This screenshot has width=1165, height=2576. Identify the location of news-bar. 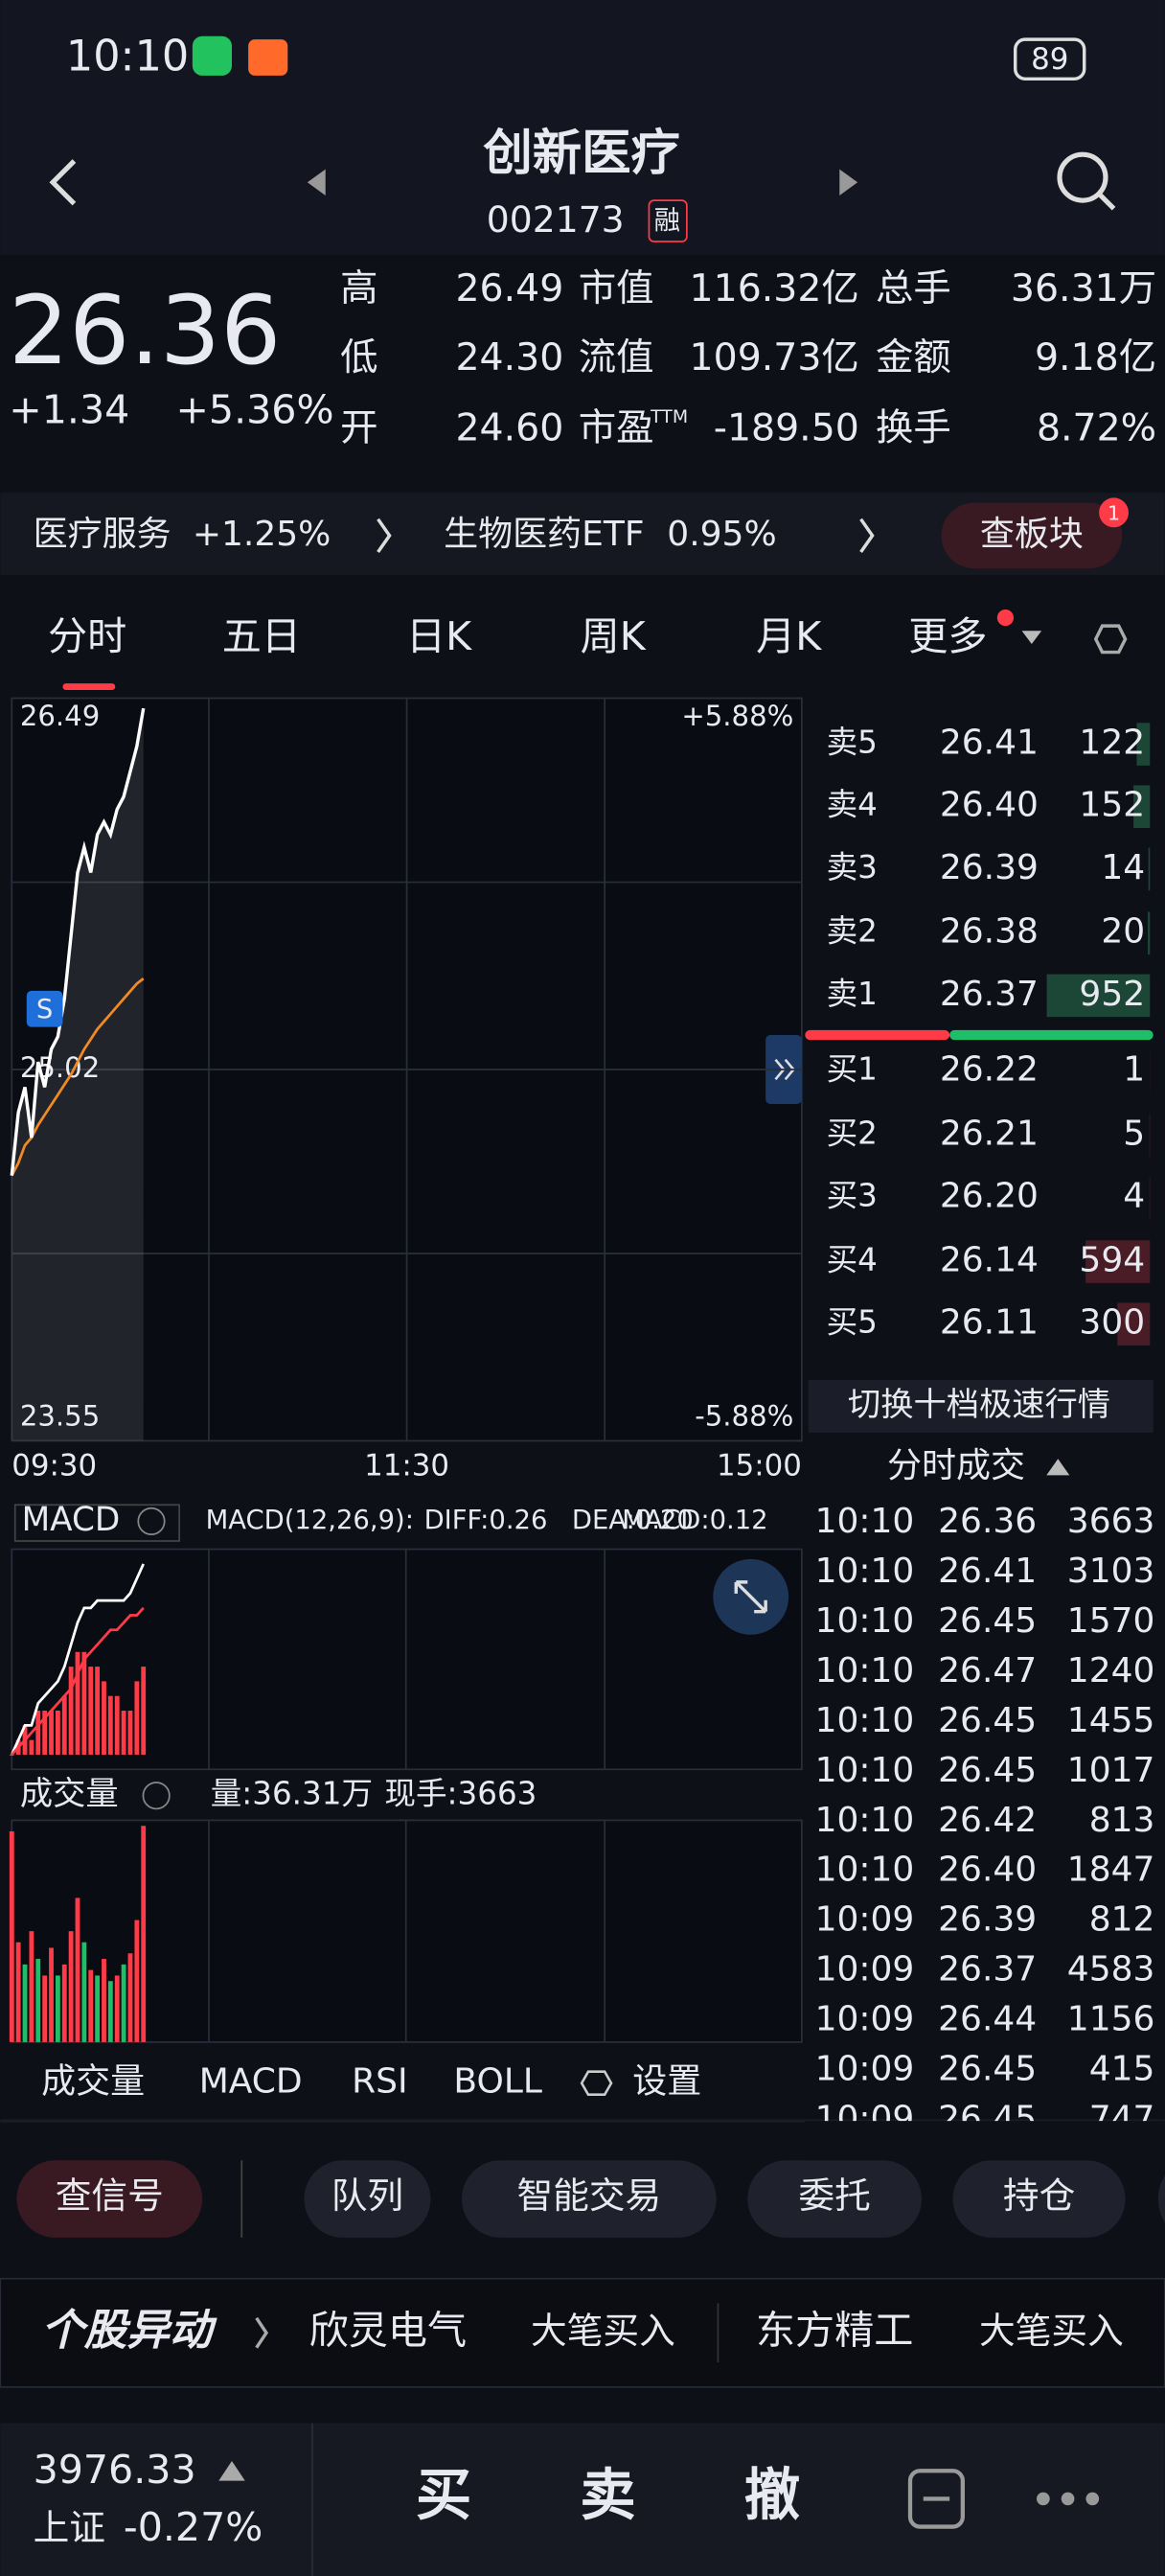
(582, 2332).